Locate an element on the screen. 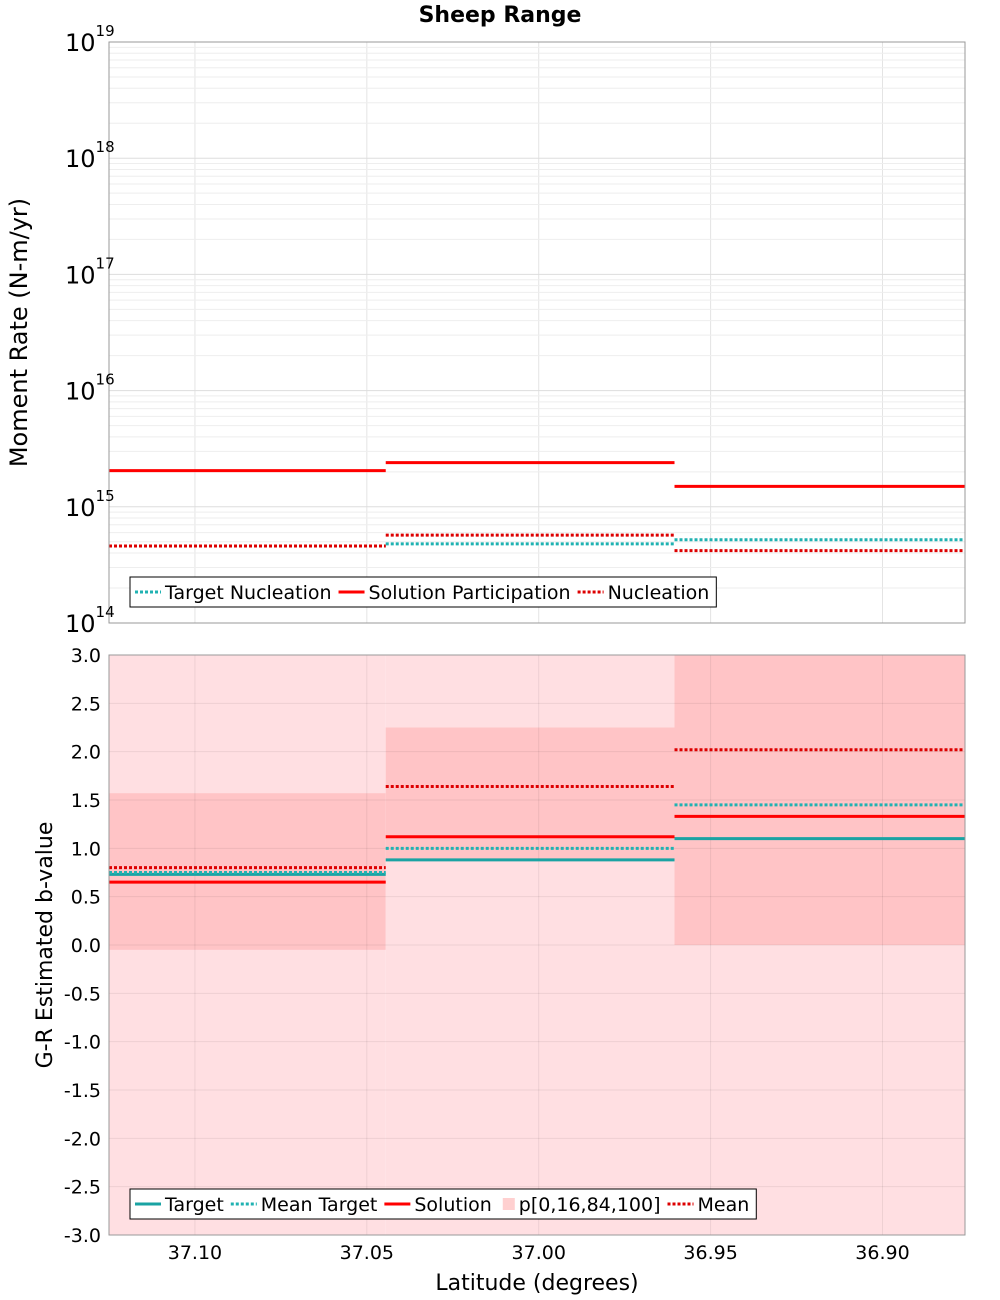 The height and width of the screenshot is (1300, 1000). chart-title: Sheep Range is located at coordinates (500, 15).